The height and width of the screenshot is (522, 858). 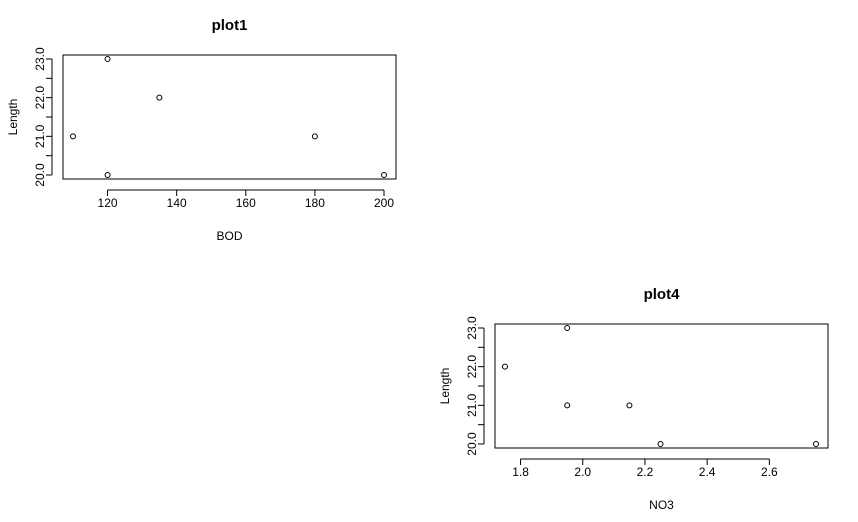 What do you see at coordinates (520, 472) in the screenshot?
I see `x-tick-label: 1.8` at bounding box center [520, 472].